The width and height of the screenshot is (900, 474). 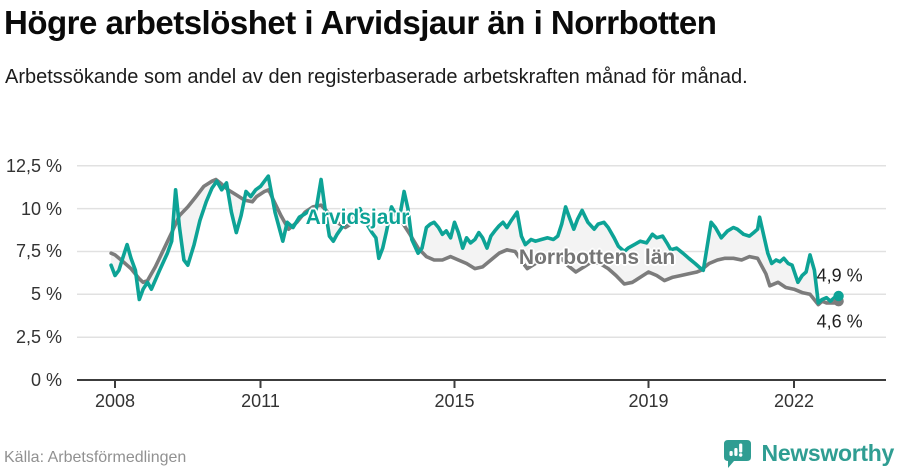 What do you see at coordinates (838, 296) in the screenshot?
I see `series-end-dot-arvidsjaur` at bounding box center [838, 296].